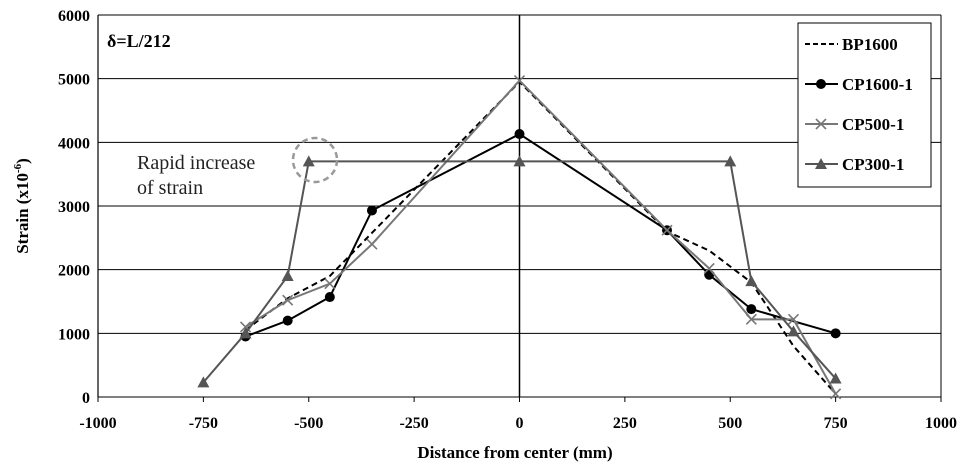  I want to click on legend-label-cp500-1: CP500-1, so click(873, 124).